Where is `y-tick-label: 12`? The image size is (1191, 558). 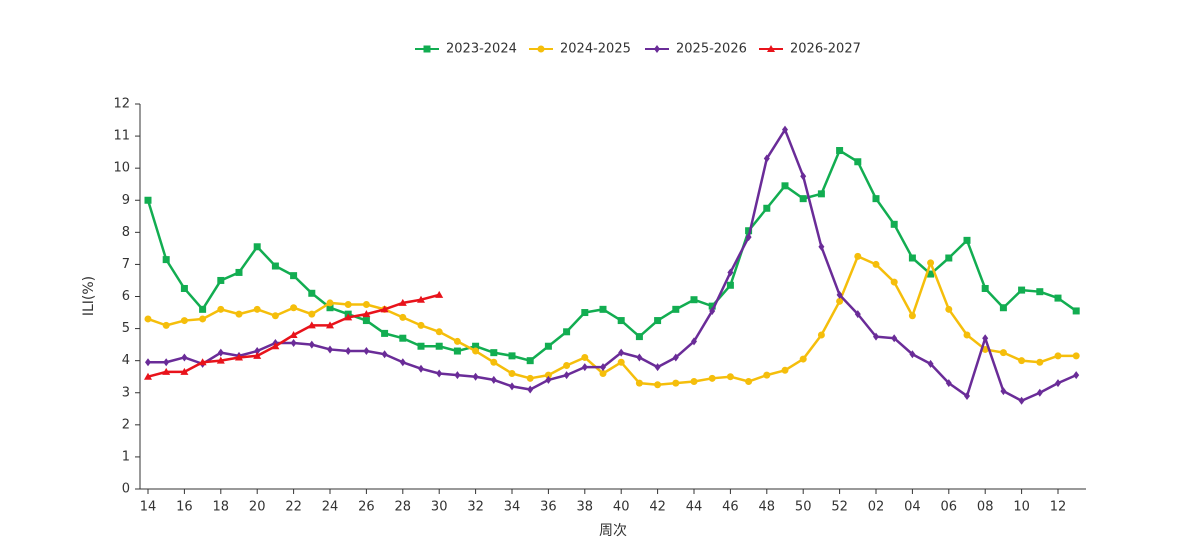
y-tick-label: 12 is located at coordinates (121, 104).